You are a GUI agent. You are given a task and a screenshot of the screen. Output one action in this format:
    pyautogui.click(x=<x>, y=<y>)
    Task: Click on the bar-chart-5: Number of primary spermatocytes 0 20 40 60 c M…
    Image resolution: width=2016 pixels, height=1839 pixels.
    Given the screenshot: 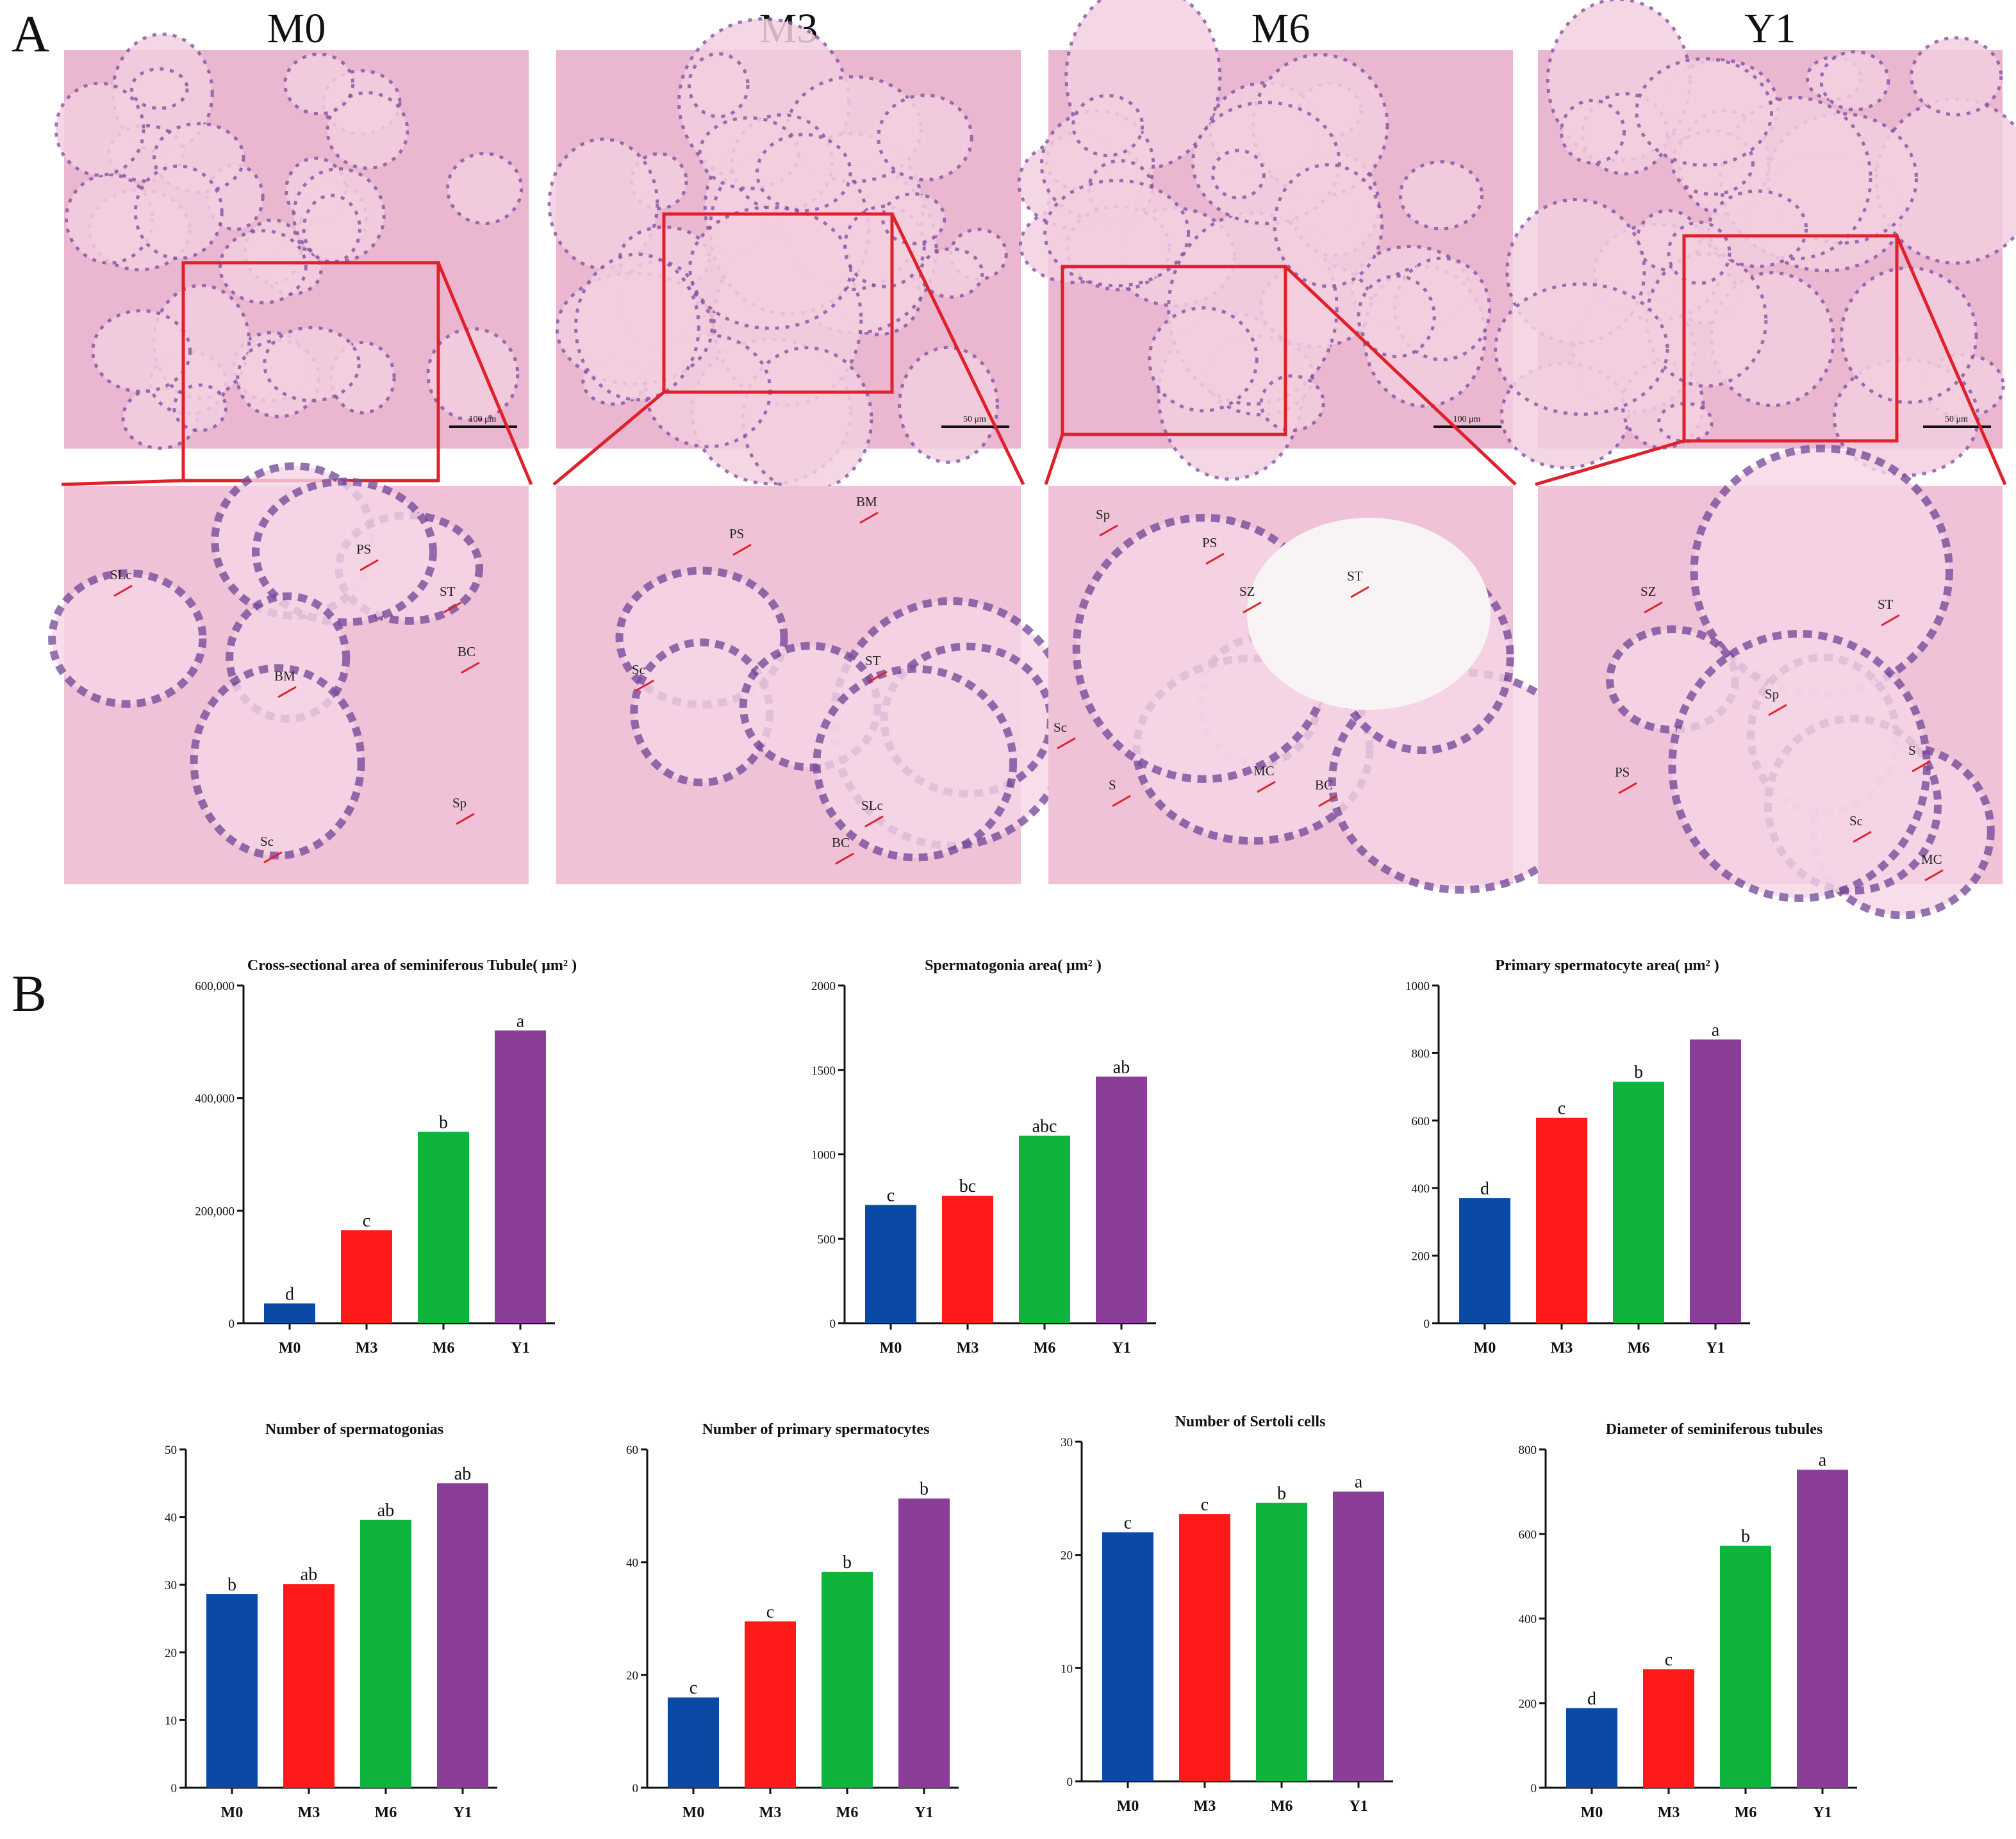 What is the action you would take?
    pyautogui.click(x=792, y=1621)
    